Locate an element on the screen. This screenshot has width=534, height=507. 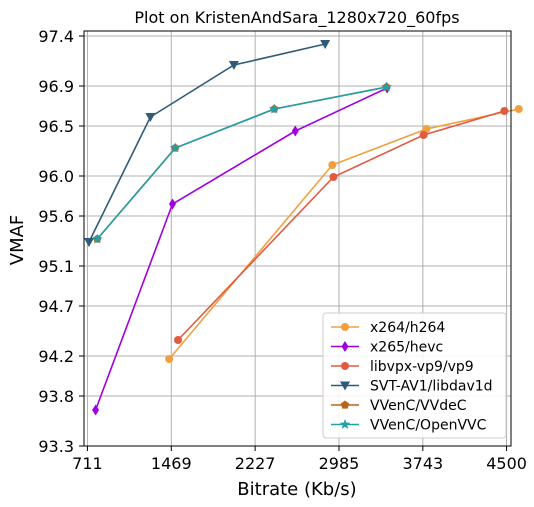
legend-item: x265/hevc is located at coordinates (387, 348).